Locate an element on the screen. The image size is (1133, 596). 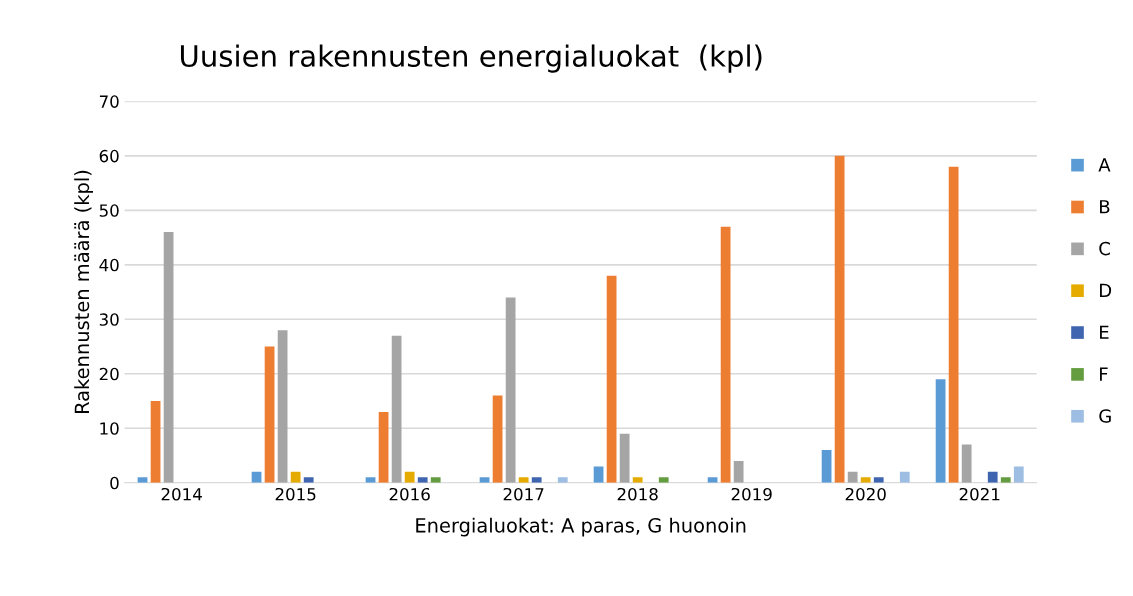
chart-title: Uusien rakennusten energialuokat (kpl) is located at coordinates (471, 58).